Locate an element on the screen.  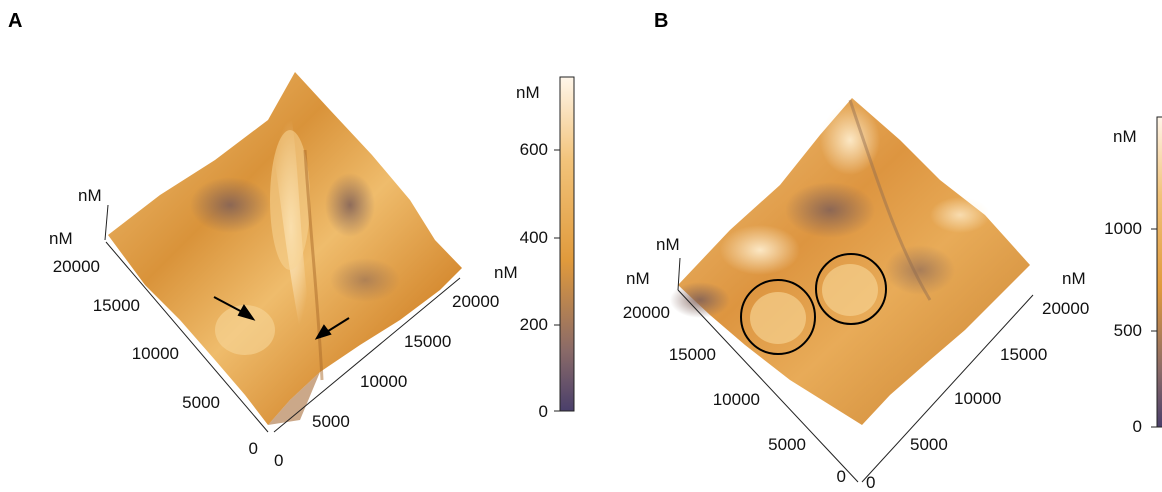
panel-letter-a: A is located at coordinates (15, 21).